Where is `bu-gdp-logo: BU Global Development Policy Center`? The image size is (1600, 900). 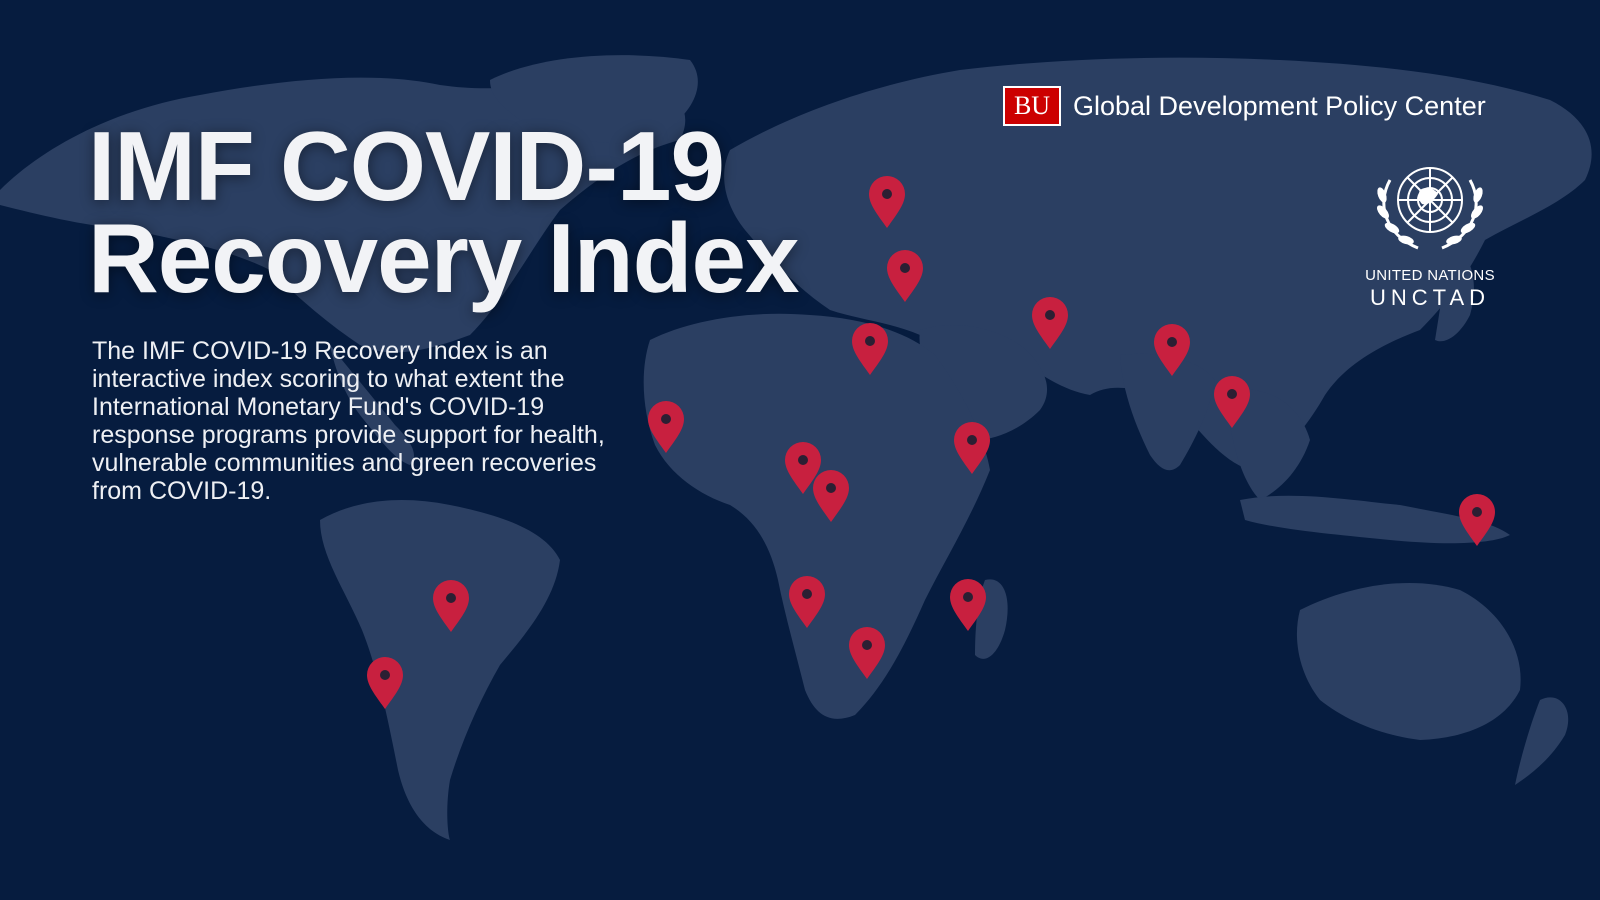
bu-gdp-logo: BU Global Development Policy Center is located at coordinates (1244, 106).